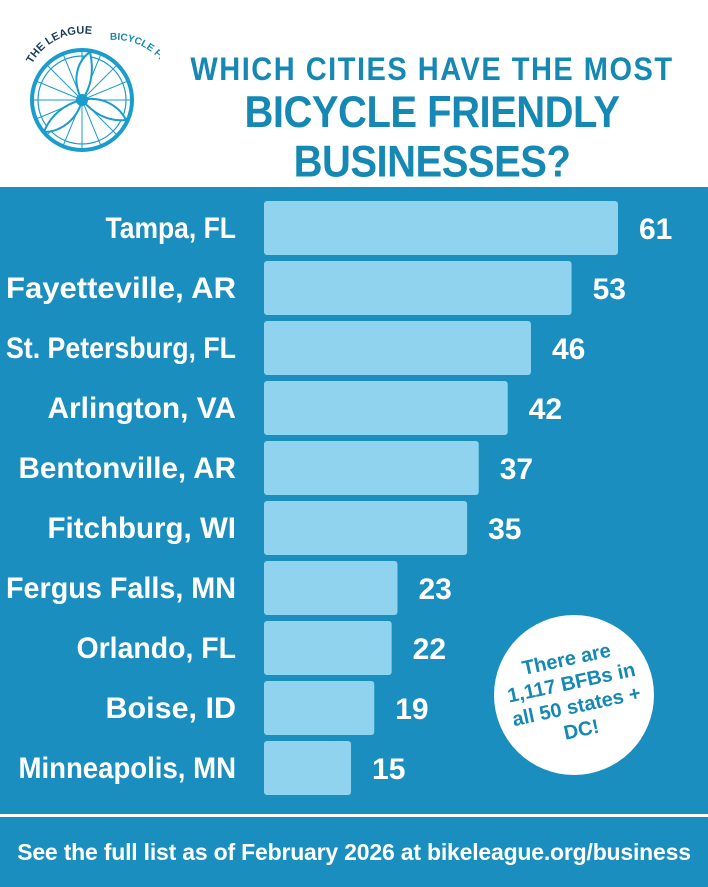 The height and width of the screenshot is (887, 708). I want to click on value-label: 23, so click(434, 589).